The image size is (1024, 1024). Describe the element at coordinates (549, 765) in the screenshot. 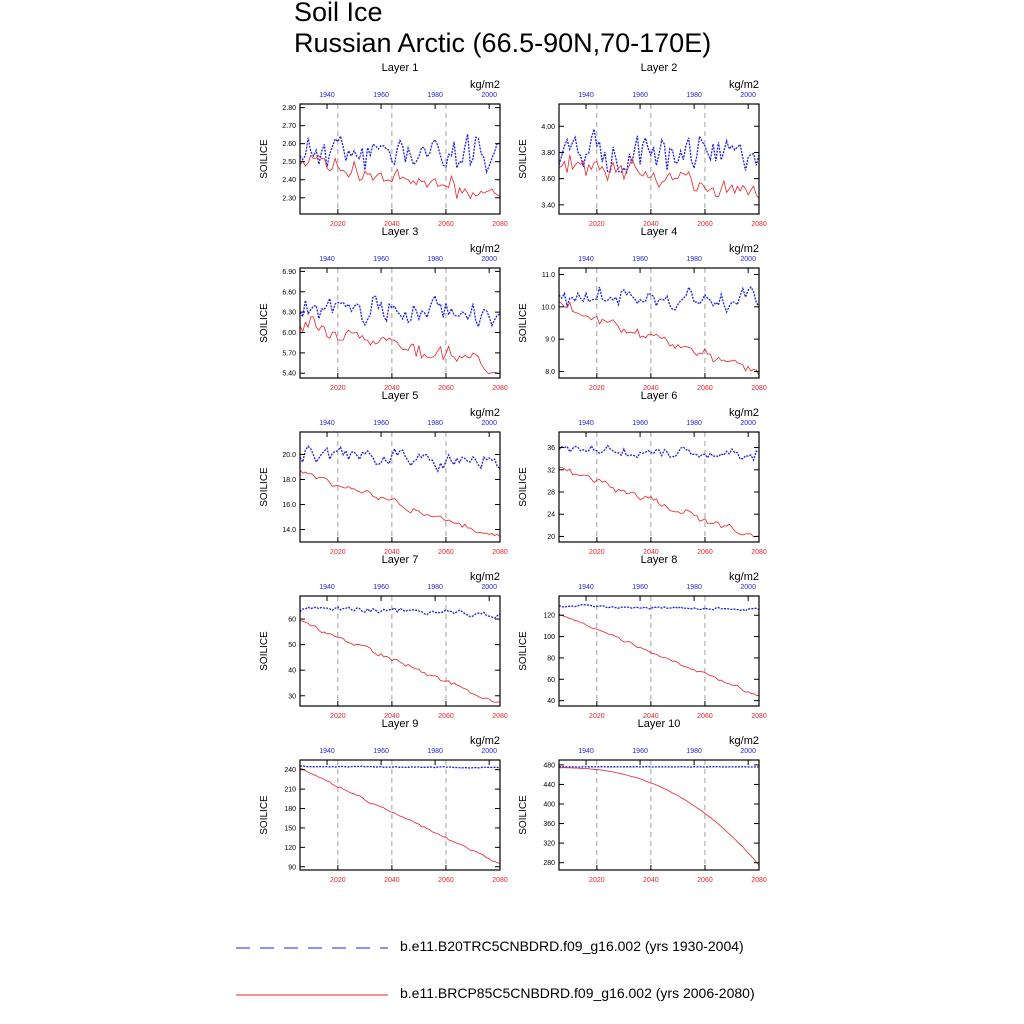

I see `y-tick-label: 480` at that location.